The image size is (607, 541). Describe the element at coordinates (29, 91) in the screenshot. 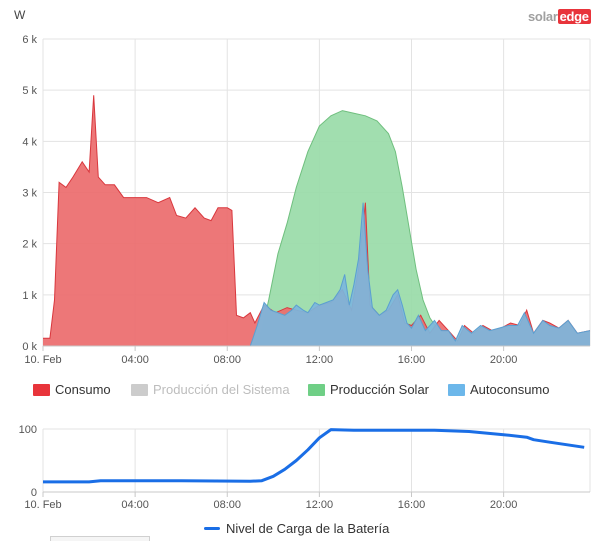

I see `y-tick-label: 5 k` at that location.